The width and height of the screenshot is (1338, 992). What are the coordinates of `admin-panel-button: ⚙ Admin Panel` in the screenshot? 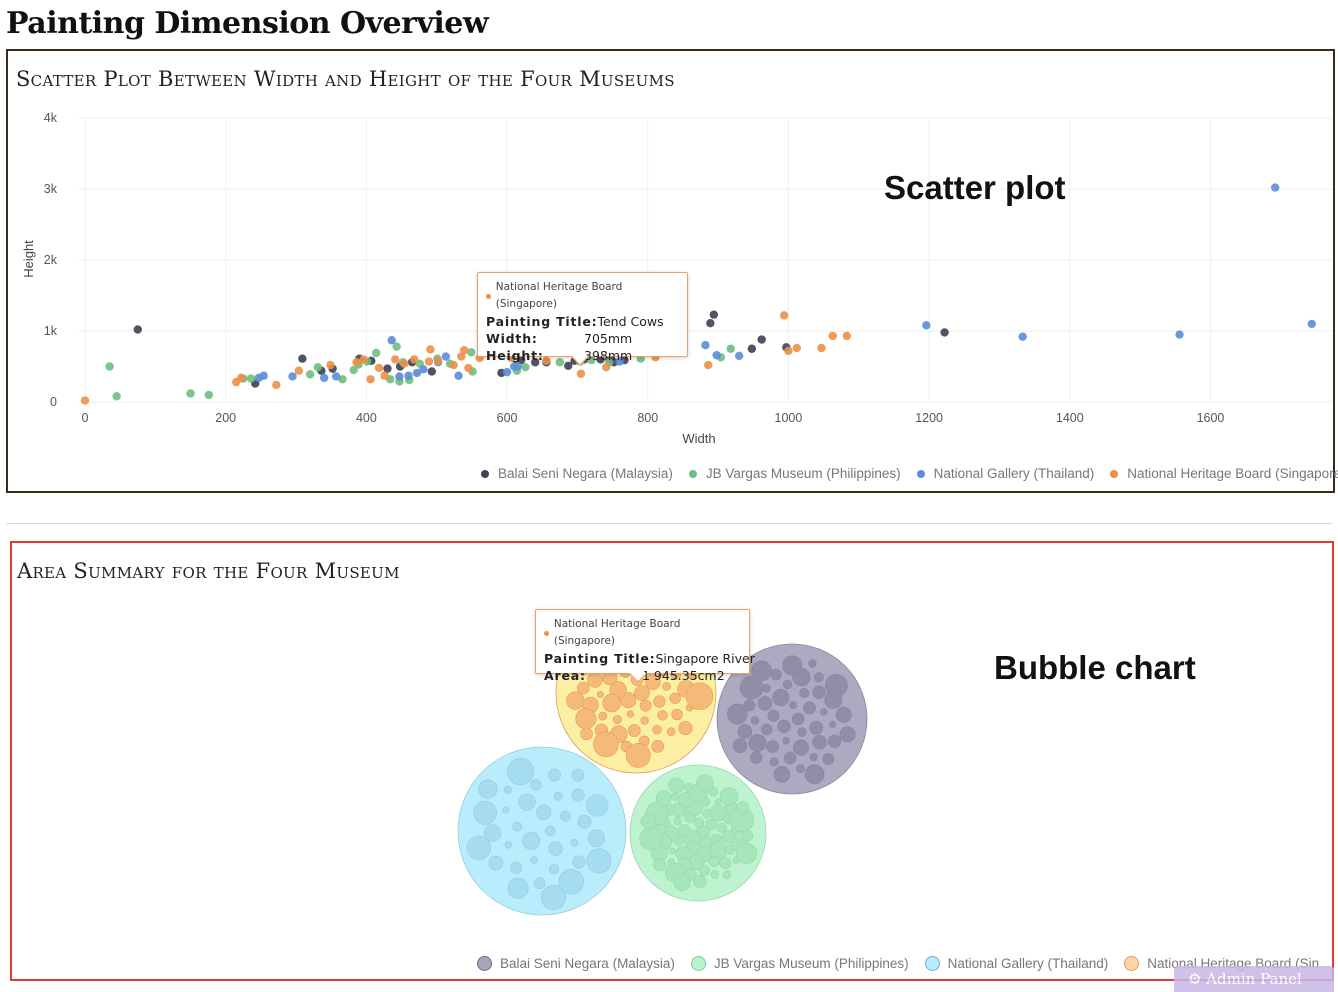 It's located at (1254, 979).